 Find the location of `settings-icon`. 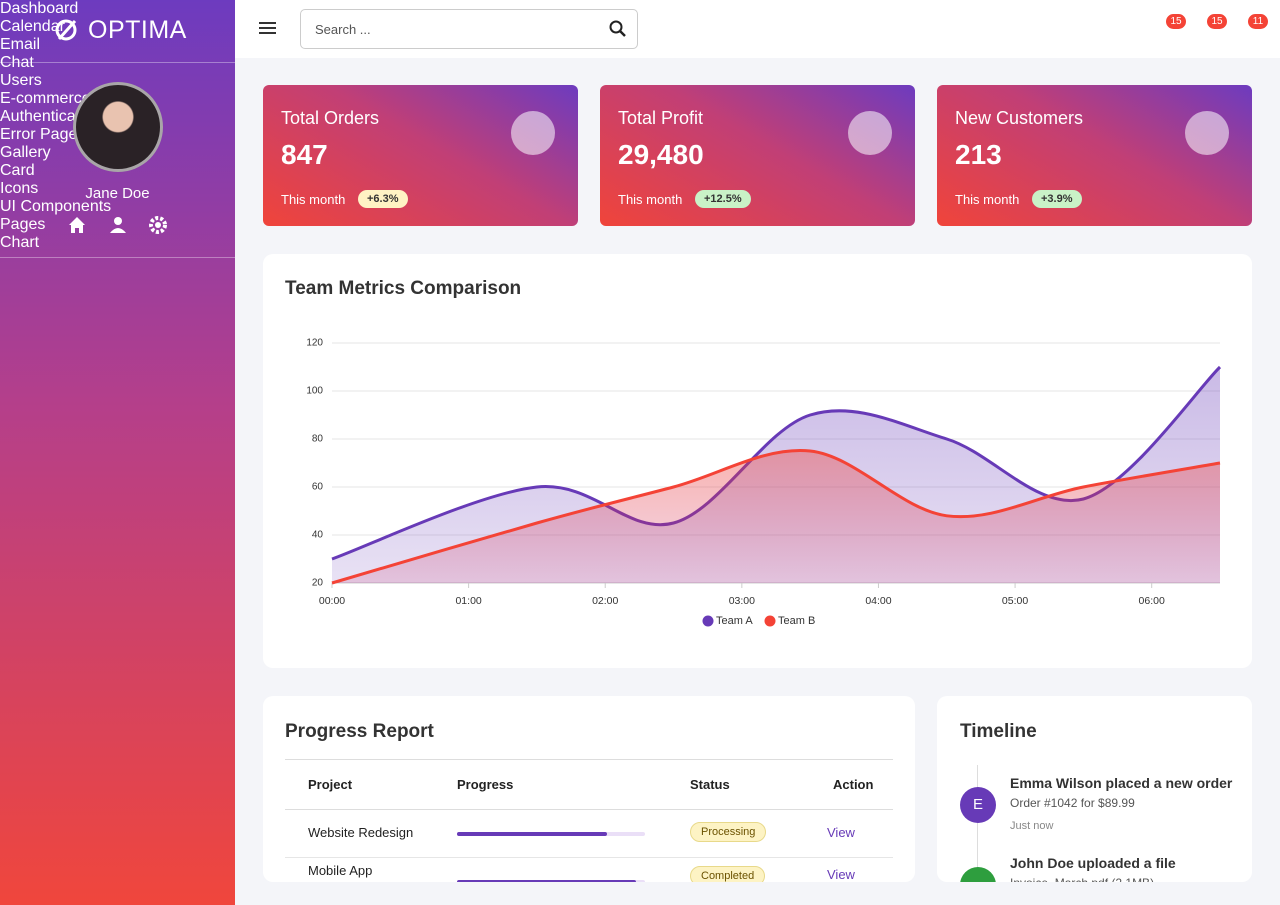

settings-icon is located at coordinates (158, 225).